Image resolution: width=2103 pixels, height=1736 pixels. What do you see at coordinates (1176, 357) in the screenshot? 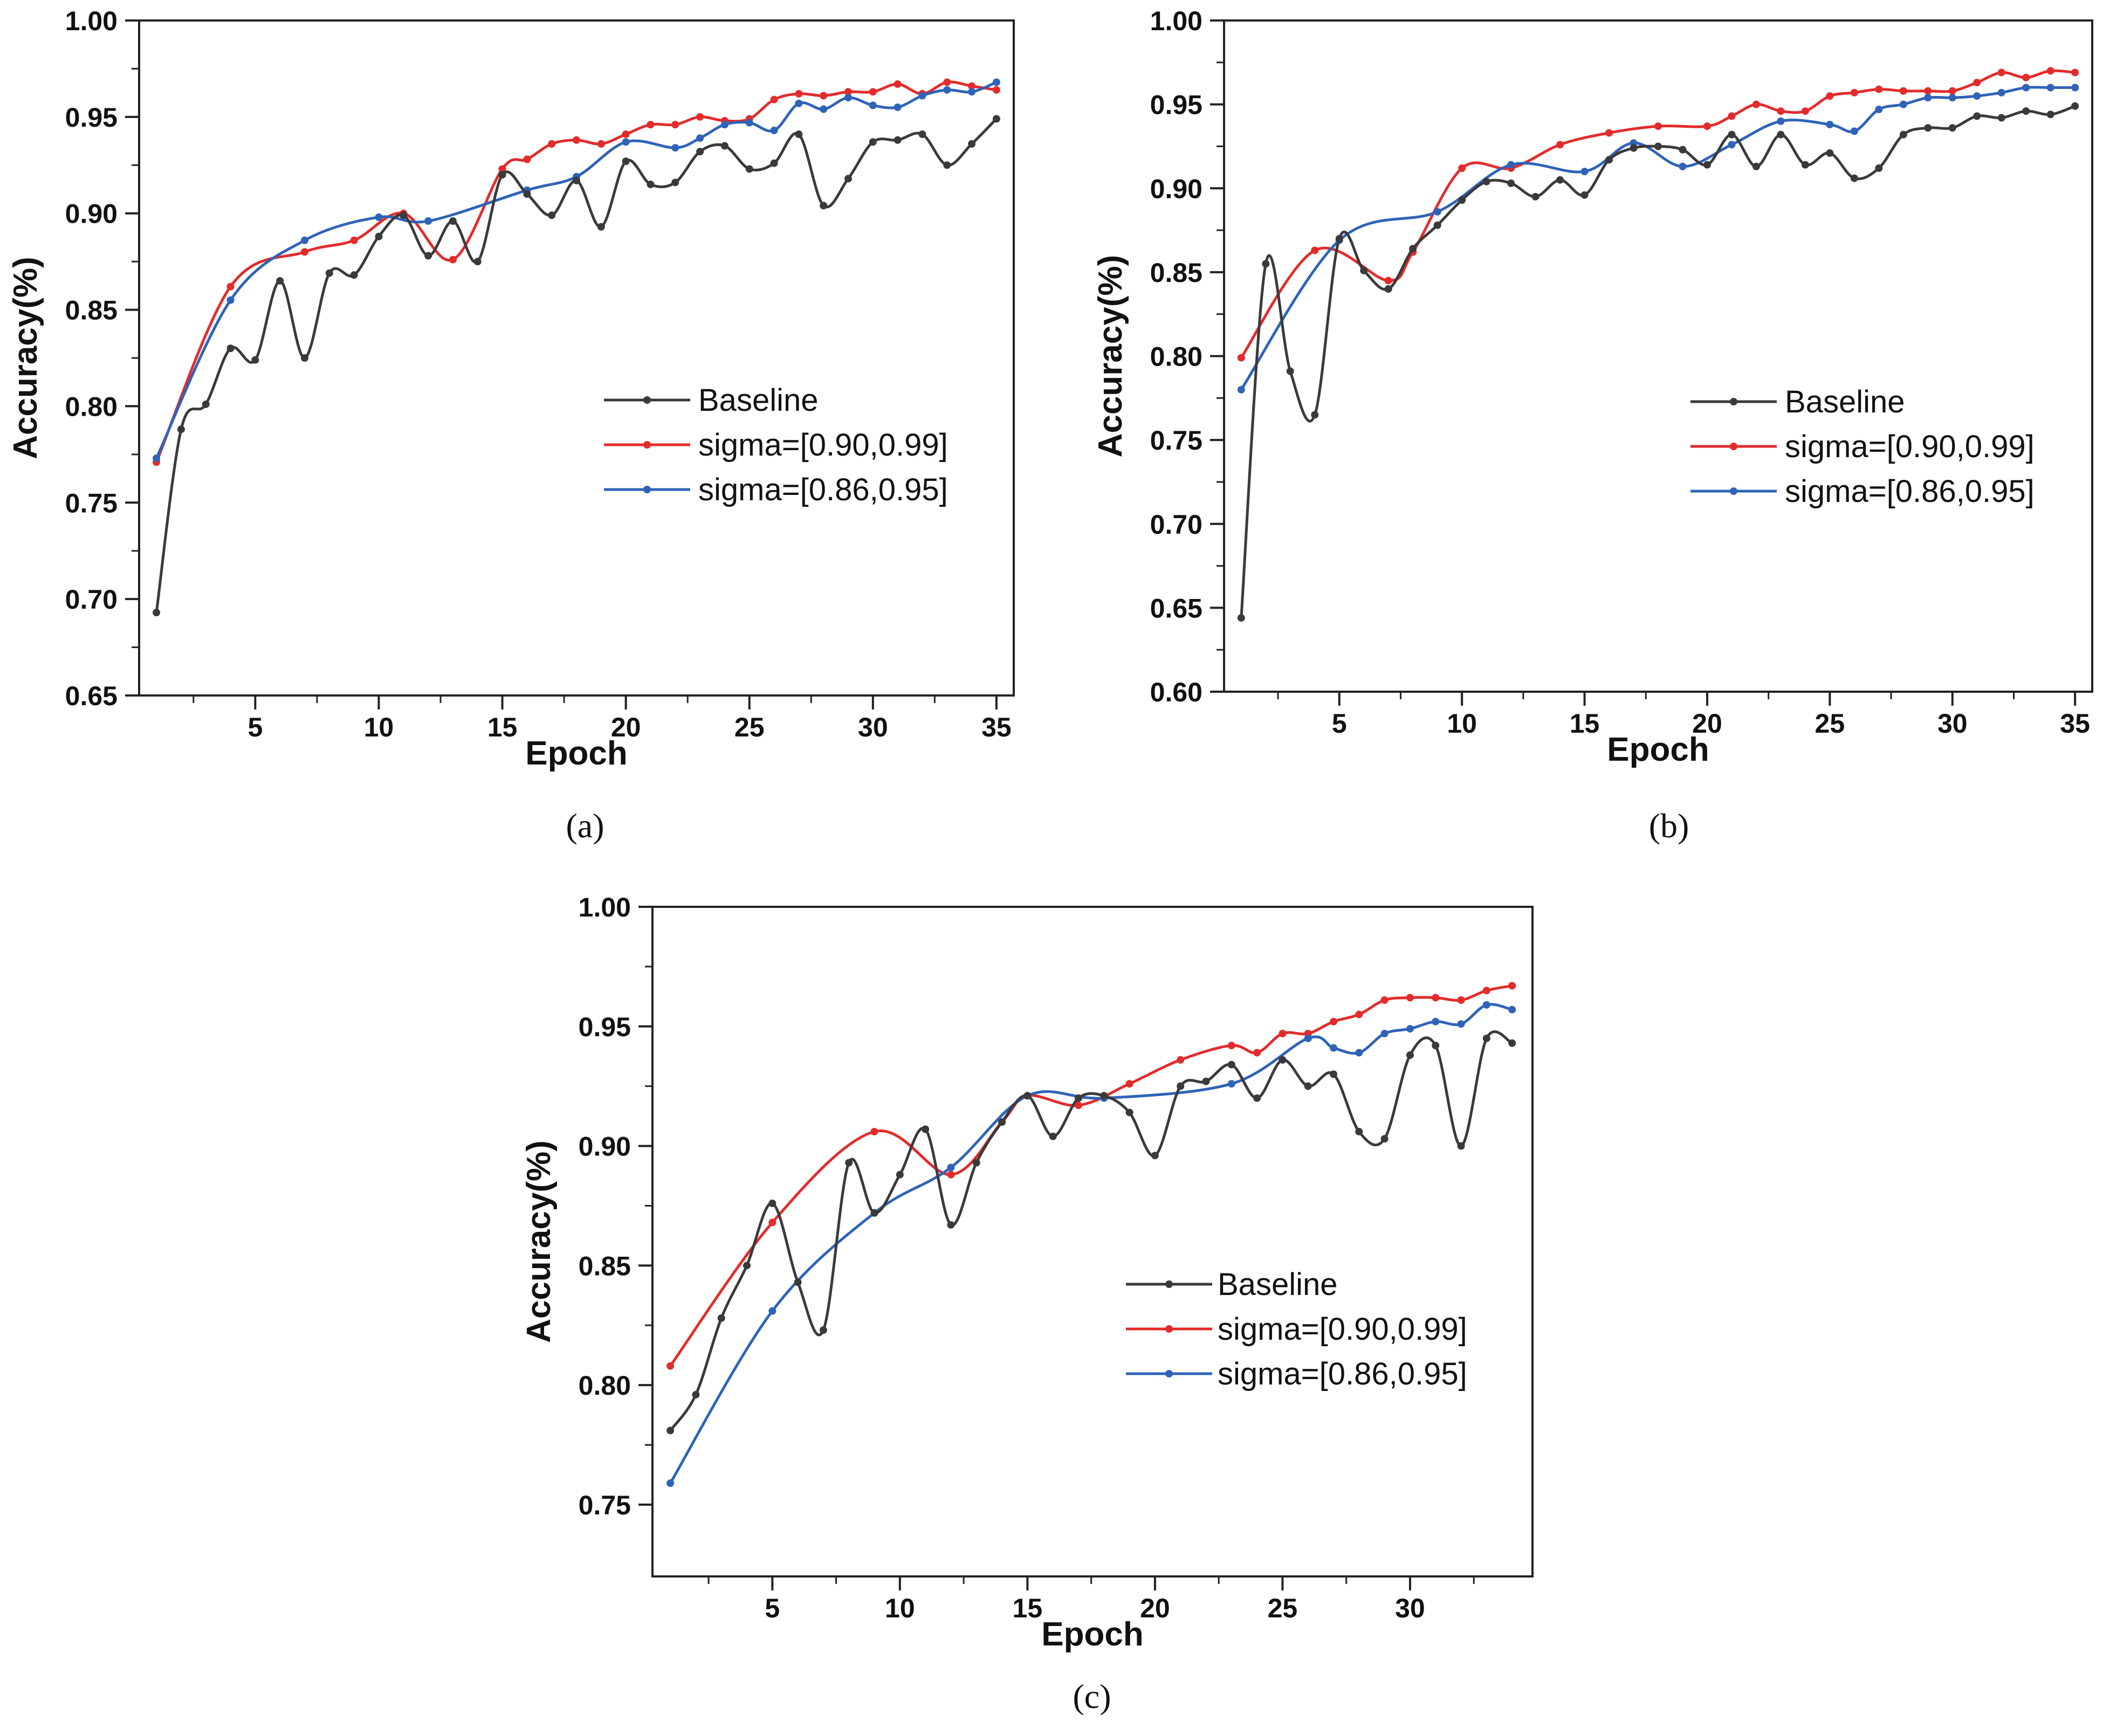
I see `y-tick-label: 0.80` at bounding box center [1176, 357].